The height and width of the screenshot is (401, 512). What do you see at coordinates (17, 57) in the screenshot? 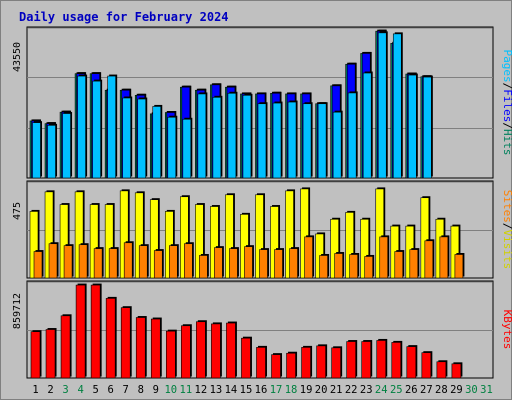
I see `panel-1-ymax-label: 43550` at bounding box center [17, 57].